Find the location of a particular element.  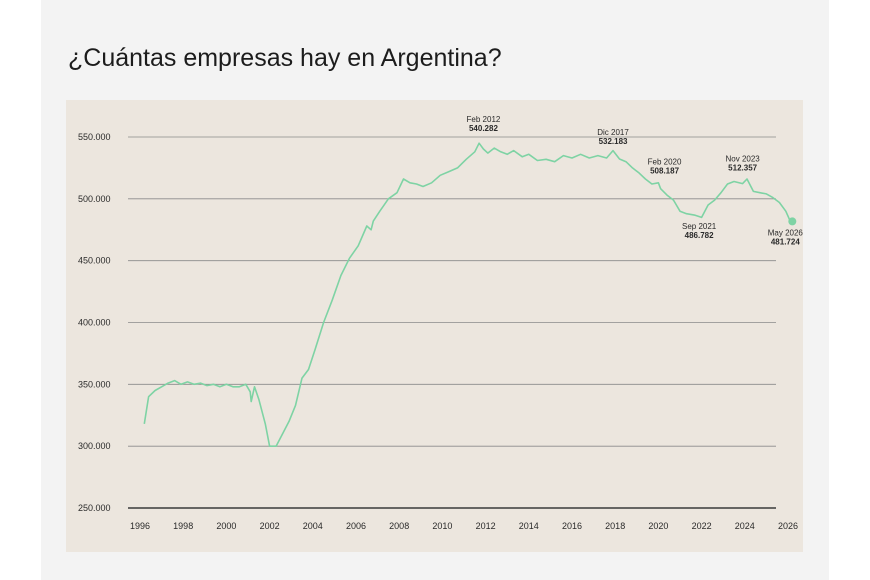

annotation-value: 486.782 is located at coordinates (699, 235).